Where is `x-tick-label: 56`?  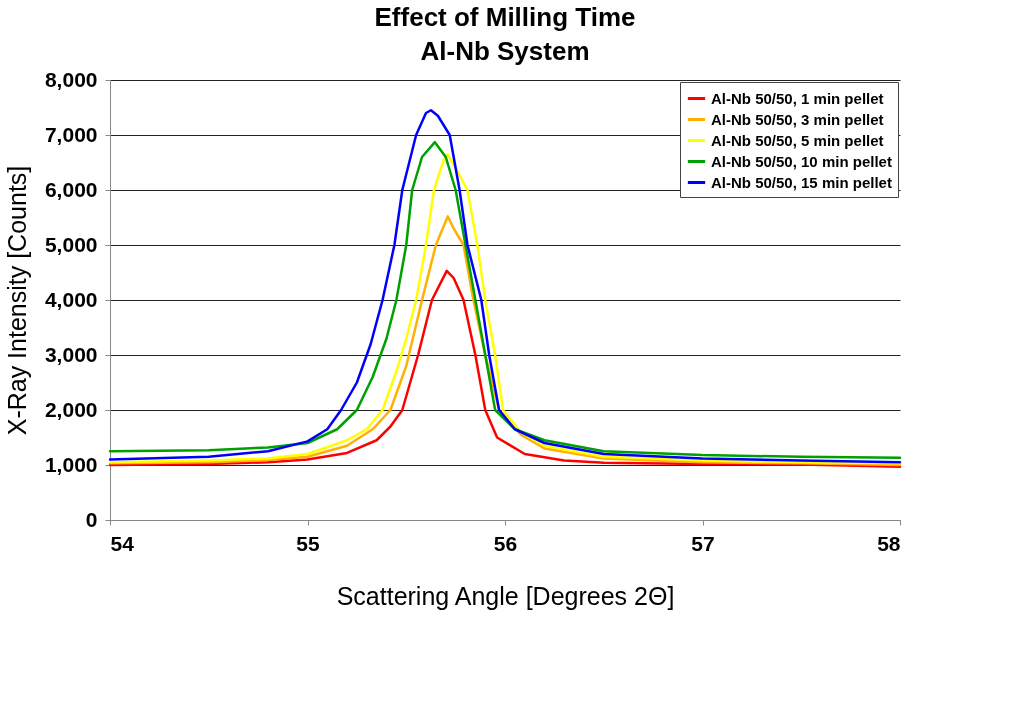 x-tick-label: 56 is located at coordinates (505, 543).